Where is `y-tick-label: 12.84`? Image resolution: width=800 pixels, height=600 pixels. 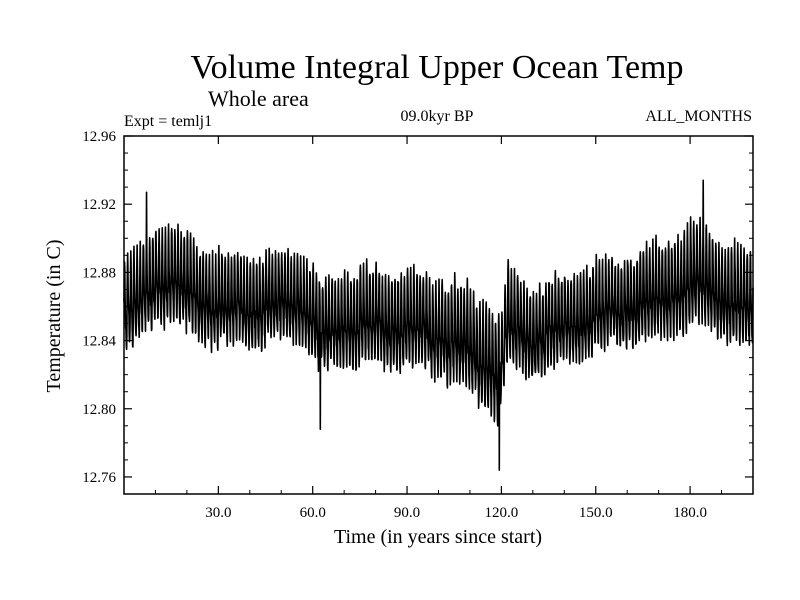
y-tick-label: 12.84 is located at coordinates (99, 342).